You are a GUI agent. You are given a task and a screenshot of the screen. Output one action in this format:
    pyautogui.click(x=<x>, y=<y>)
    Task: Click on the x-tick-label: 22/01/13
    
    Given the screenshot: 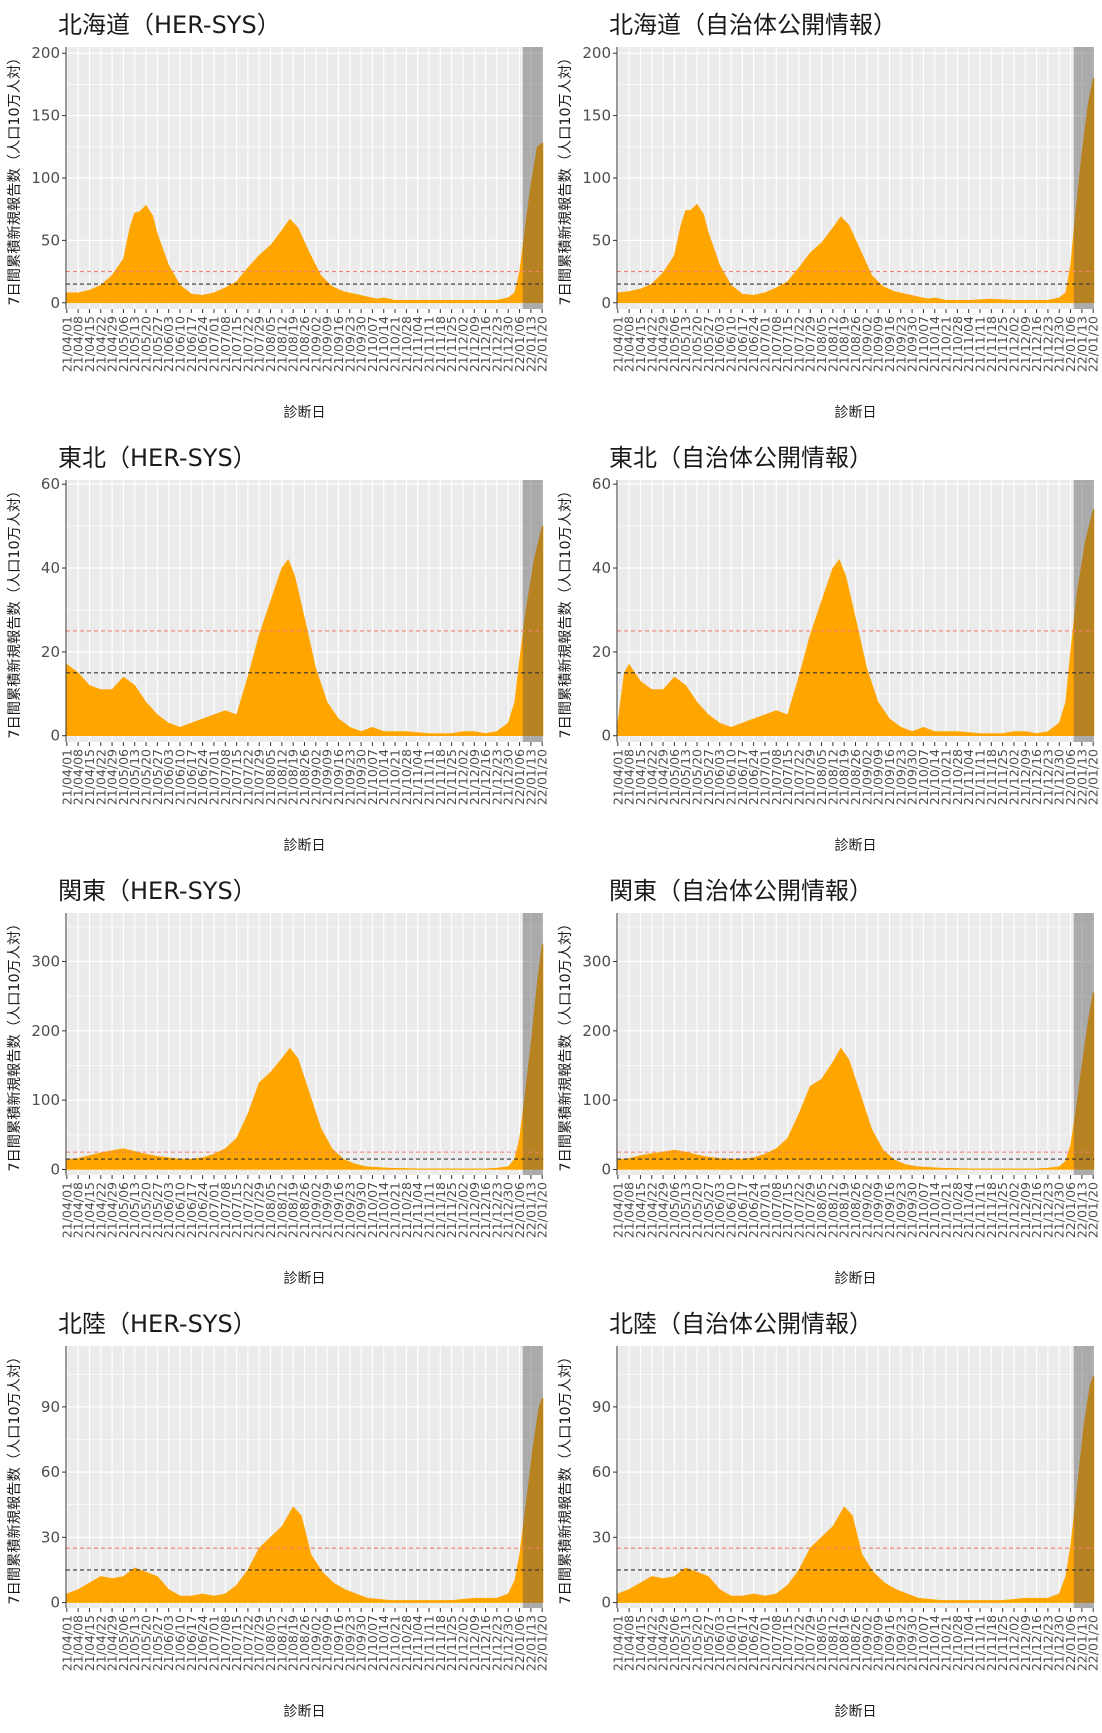 What is the action you would take?
    pyautogui.click(x=1081, y=344)
    